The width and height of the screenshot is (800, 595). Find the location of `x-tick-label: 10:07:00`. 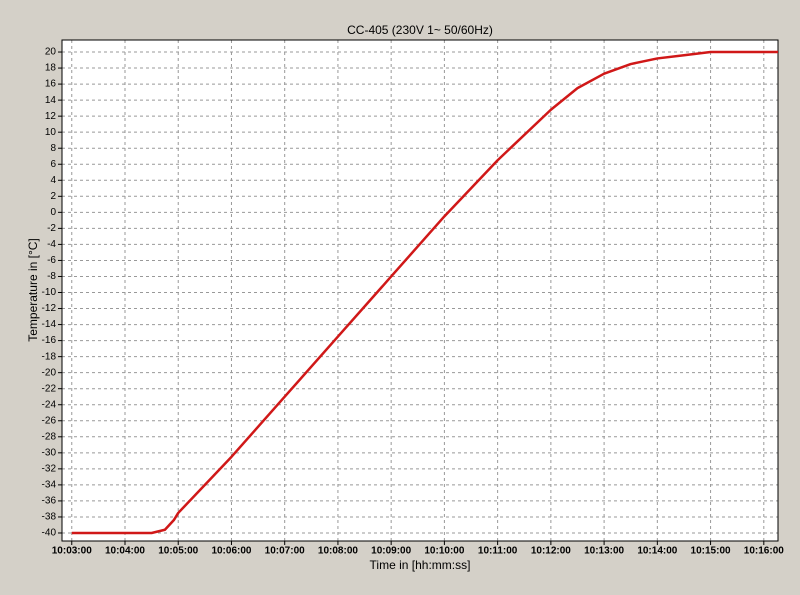

x-tick-label: 10:07:00 is located at coordinates (285, 551).